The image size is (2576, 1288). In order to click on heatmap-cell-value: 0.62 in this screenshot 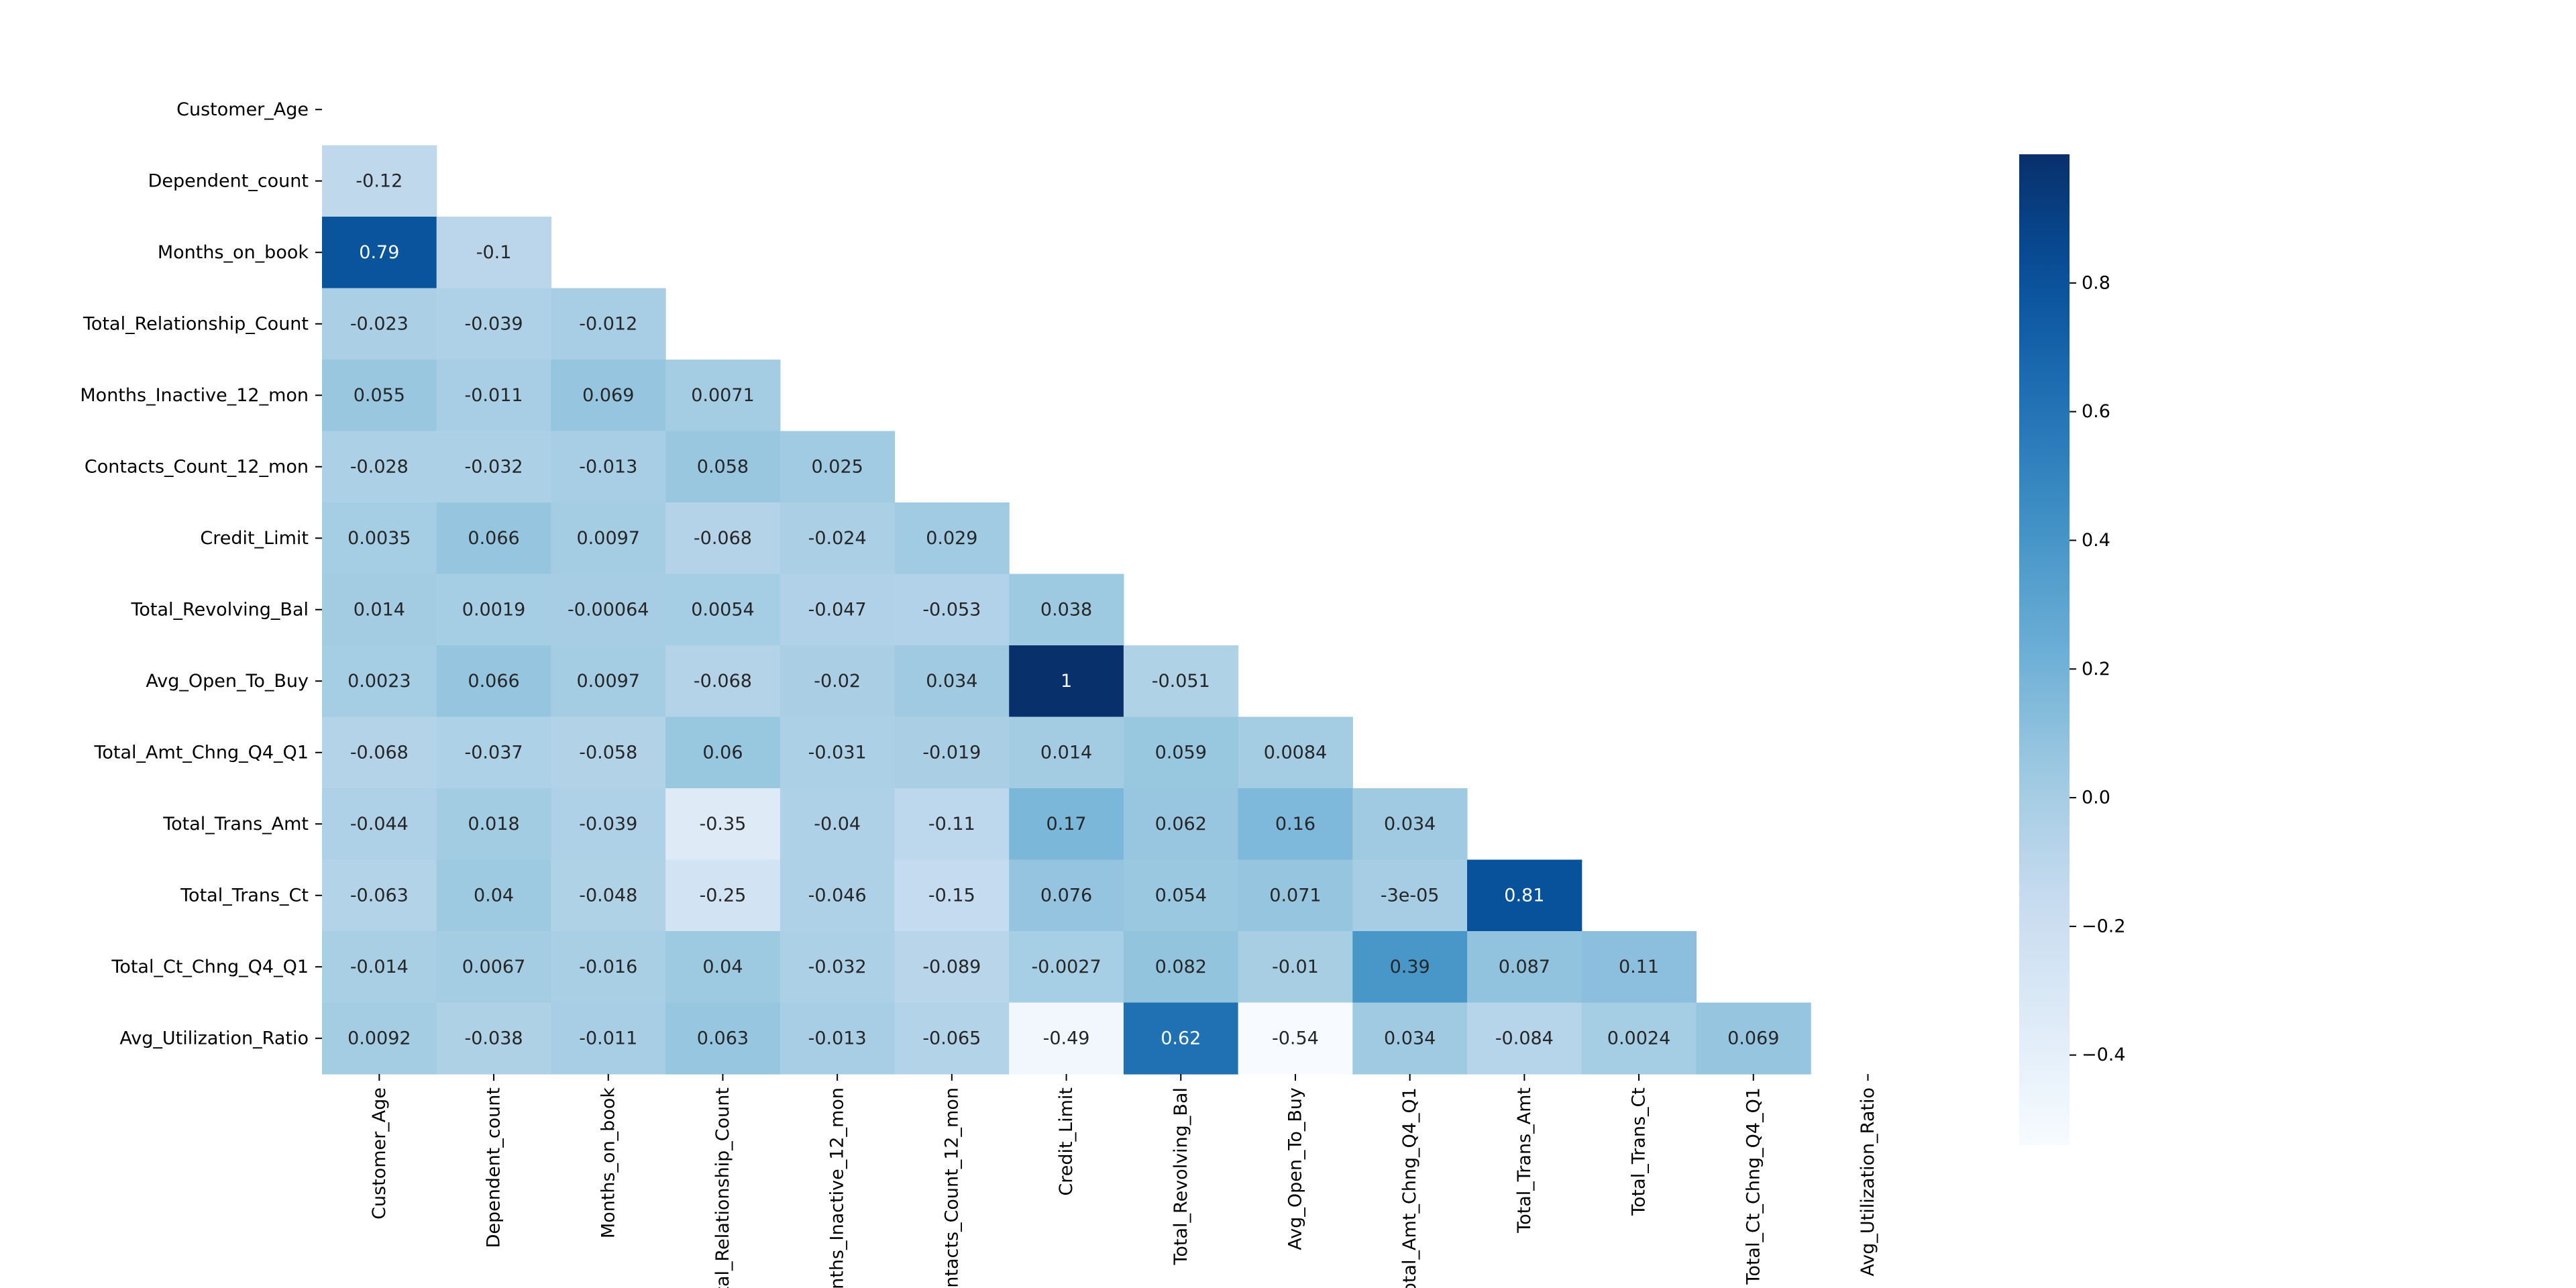, I will do `click(1181, 1038)`.